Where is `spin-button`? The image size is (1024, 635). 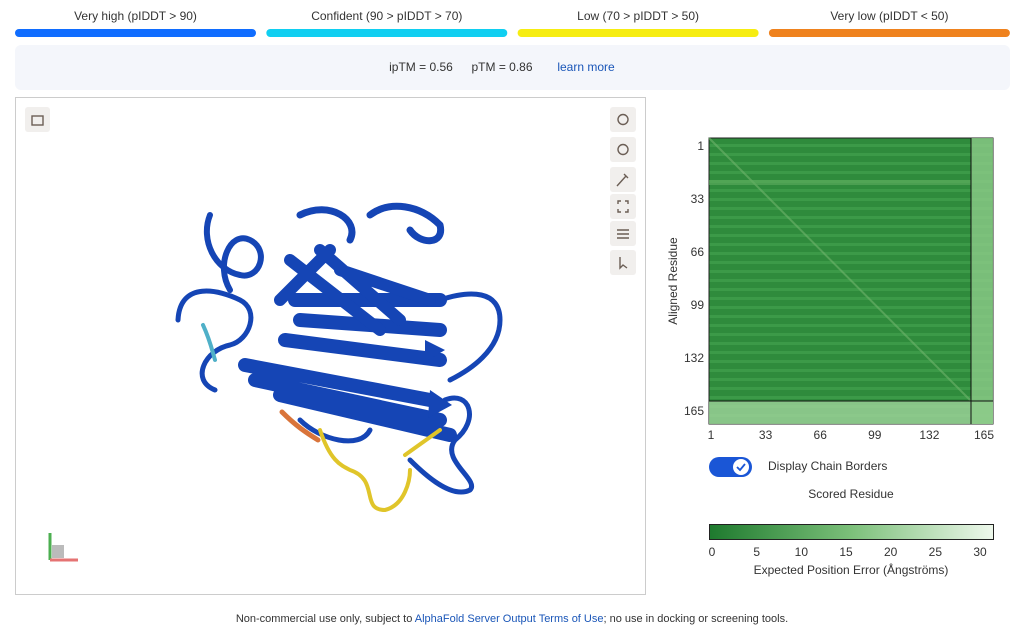 spin-button is located at coordinates (623, 149).